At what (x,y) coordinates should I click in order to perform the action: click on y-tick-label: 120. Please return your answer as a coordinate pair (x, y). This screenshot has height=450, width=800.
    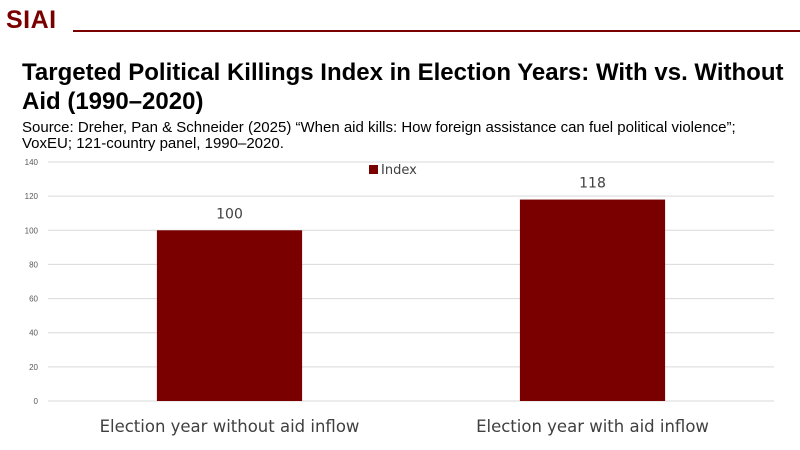
    Looking at the image, I should click on (32, 196).